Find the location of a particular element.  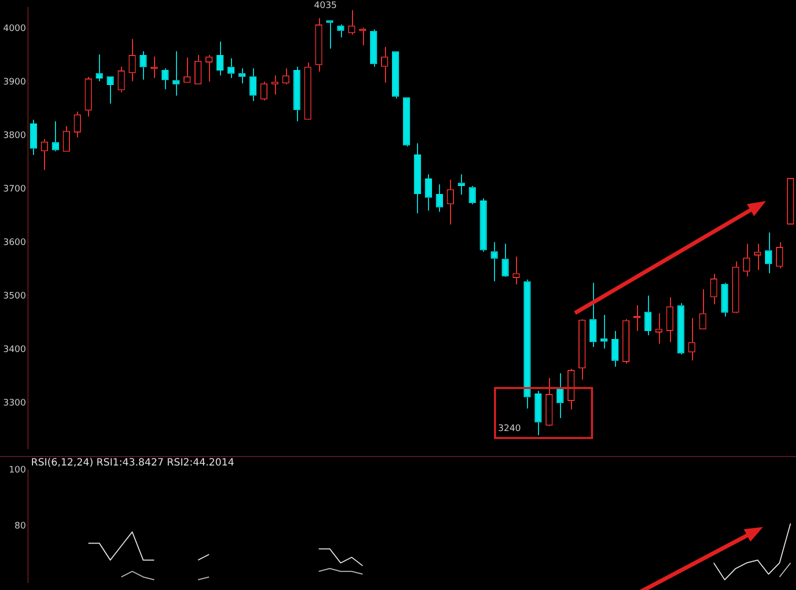

y-tick-label: 3900 is located at coordinates (14, 83).